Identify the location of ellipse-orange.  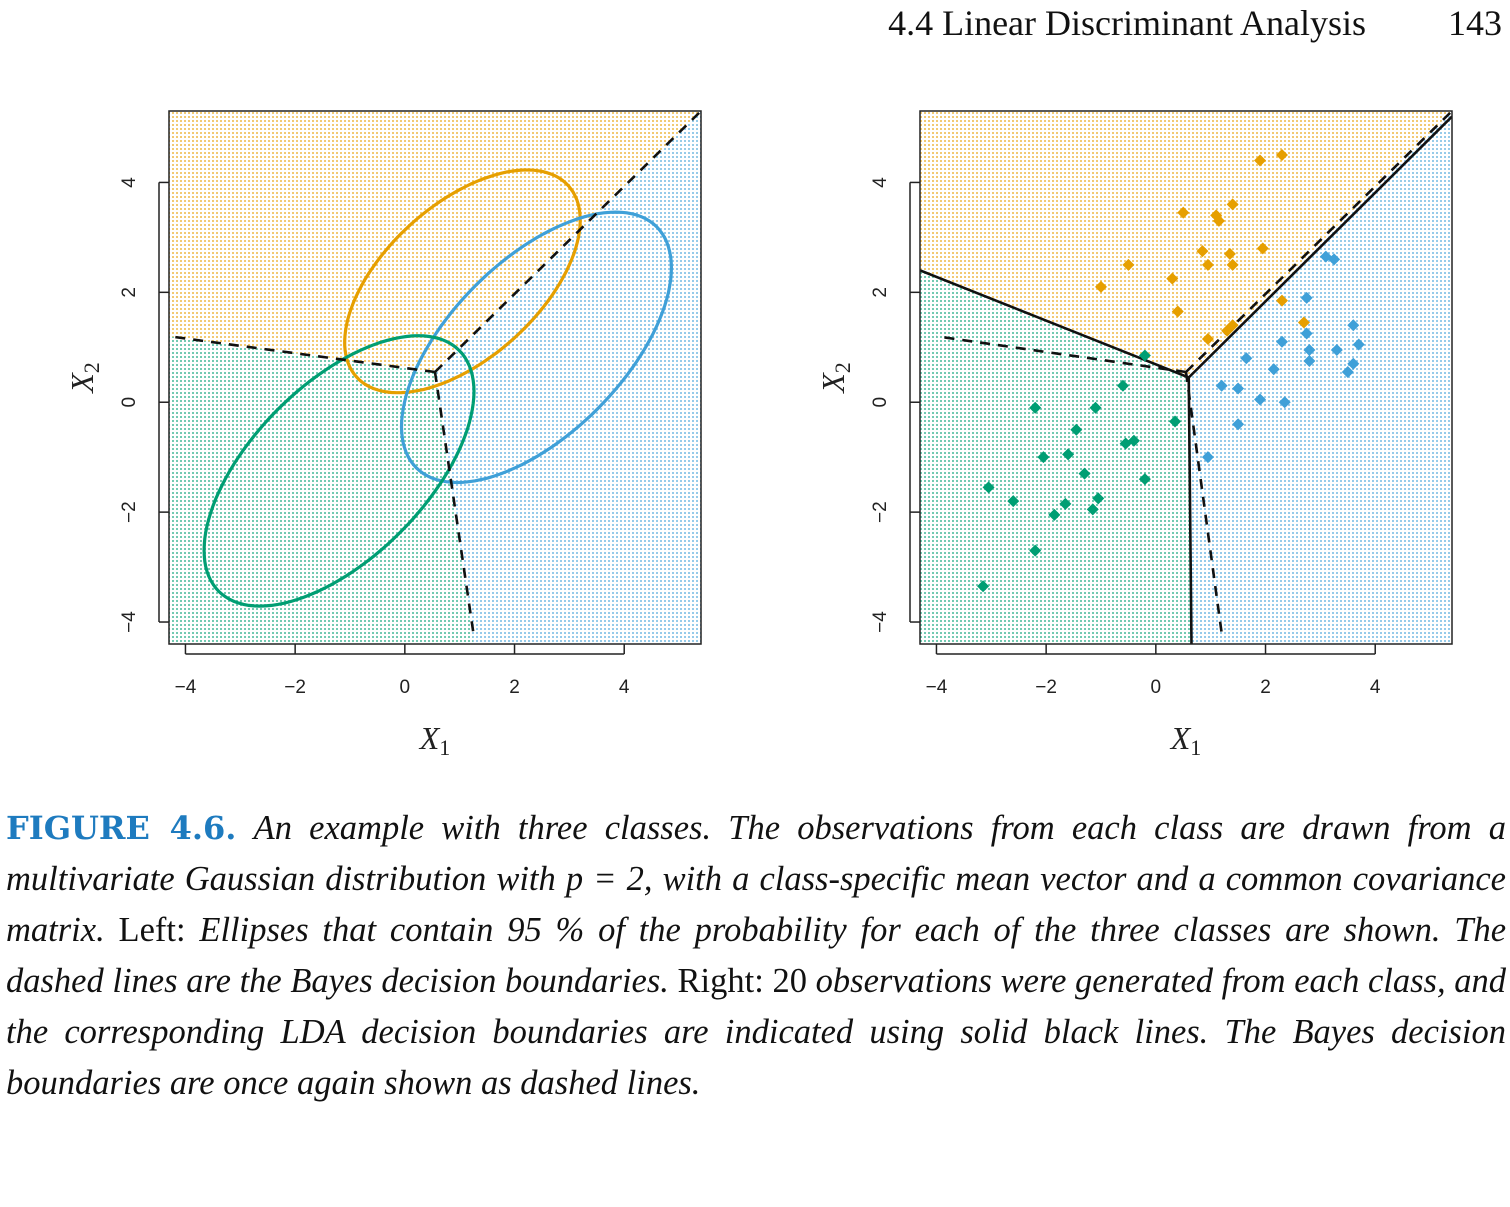
(462, 281).